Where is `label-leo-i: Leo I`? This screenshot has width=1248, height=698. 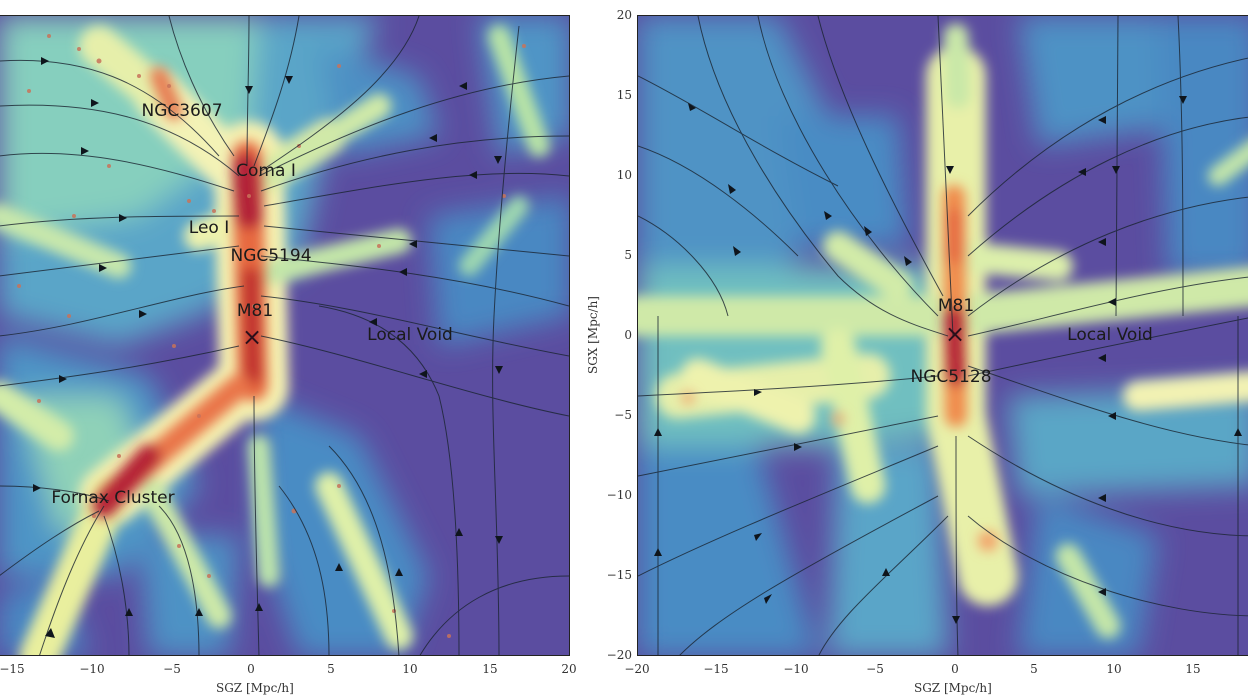 label-leo-i: Leo I is located at coordinates (209, 228).